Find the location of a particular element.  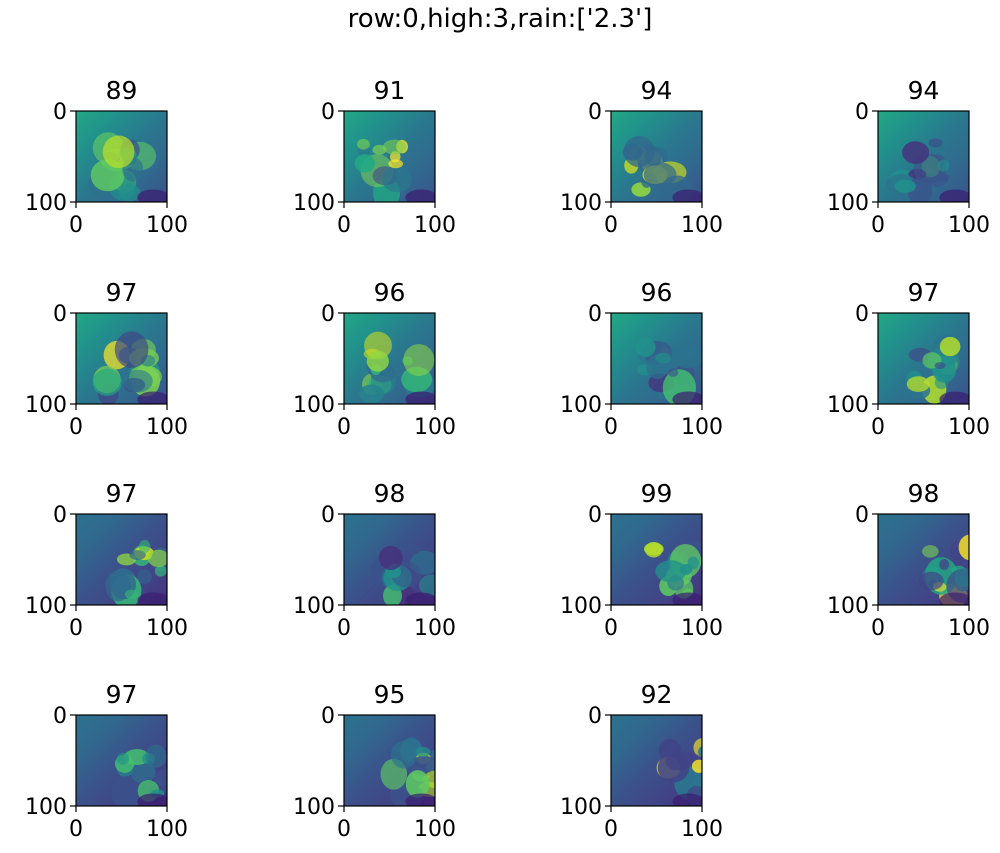

panel-title: 91 is located at coordinates (390, 90).